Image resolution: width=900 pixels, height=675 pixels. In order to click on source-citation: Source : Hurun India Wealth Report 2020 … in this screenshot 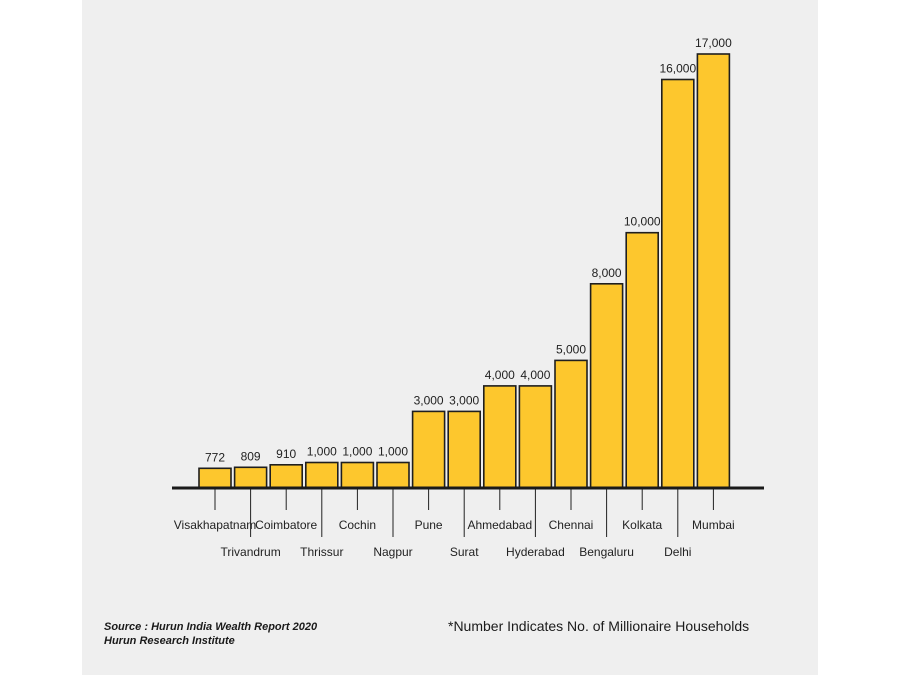, I will do `click(210, 634)`.